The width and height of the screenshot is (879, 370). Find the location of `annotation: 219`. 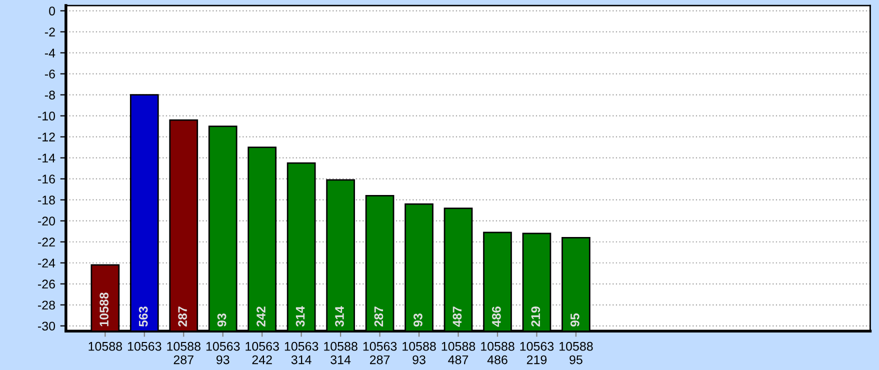

annotation: 219 is located at coordinates (535, 316).